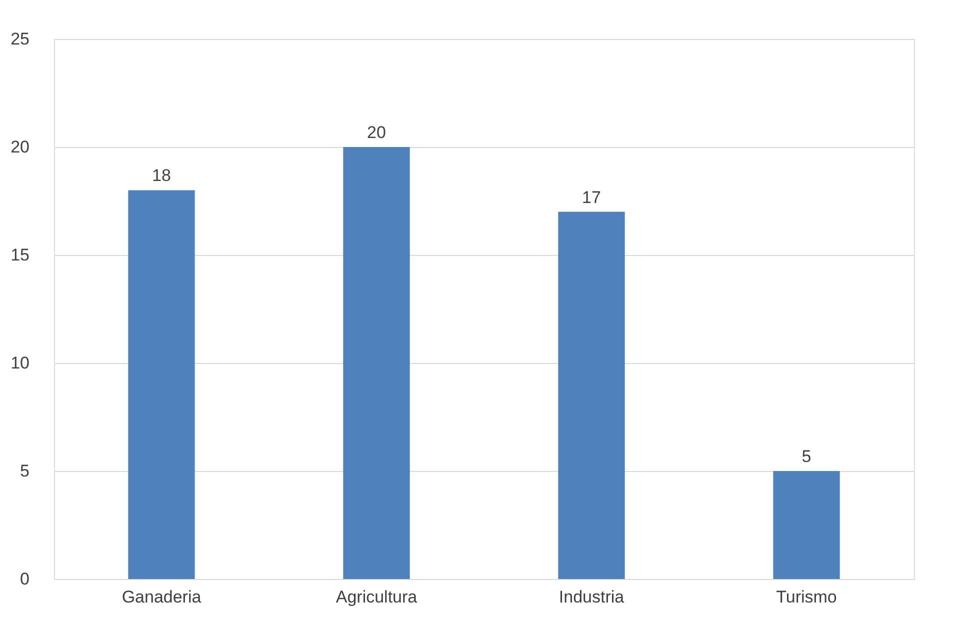  Describe the element at coordinates (591, 197) in the screenshot. I see `data-label: 17` at that location.